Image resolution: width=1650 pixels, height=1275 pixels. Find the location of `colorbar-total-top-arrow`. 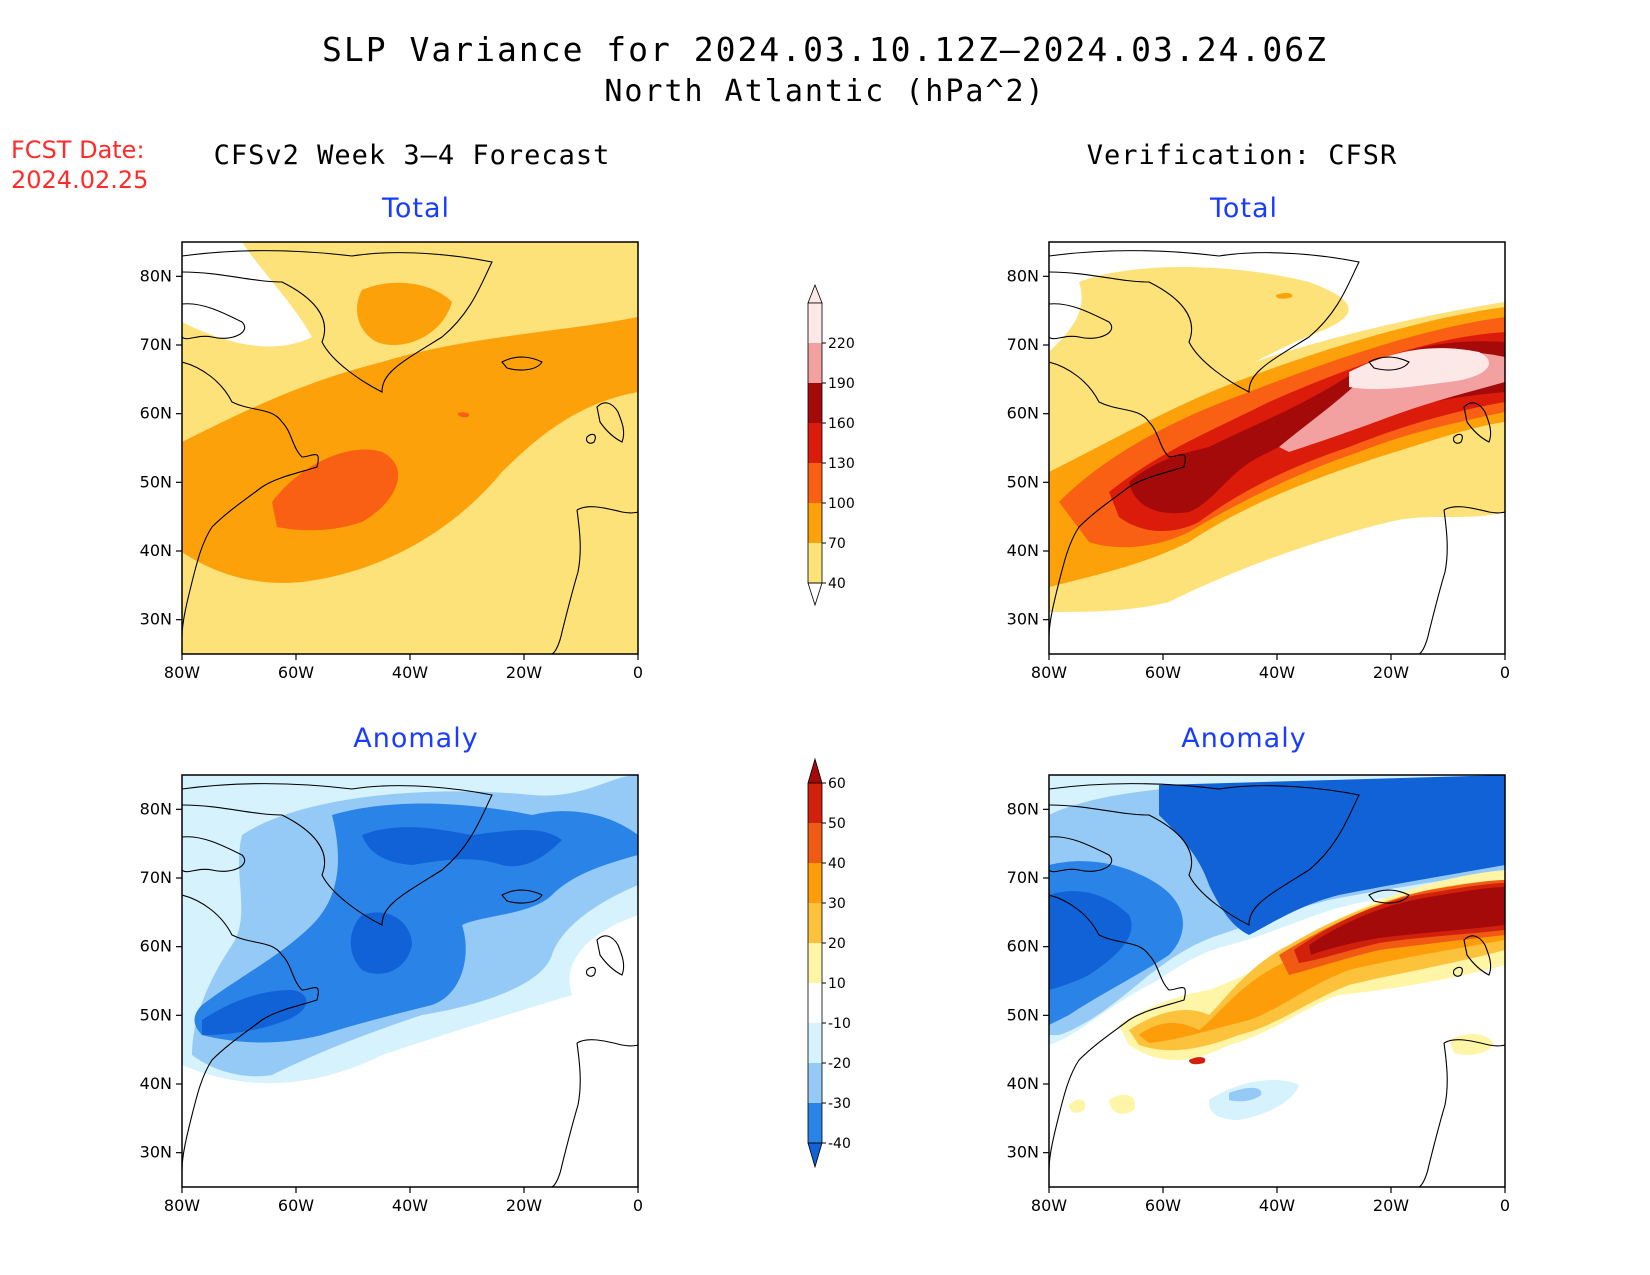

colorbar-total-top-arrow is located at coordinates (815, 293).